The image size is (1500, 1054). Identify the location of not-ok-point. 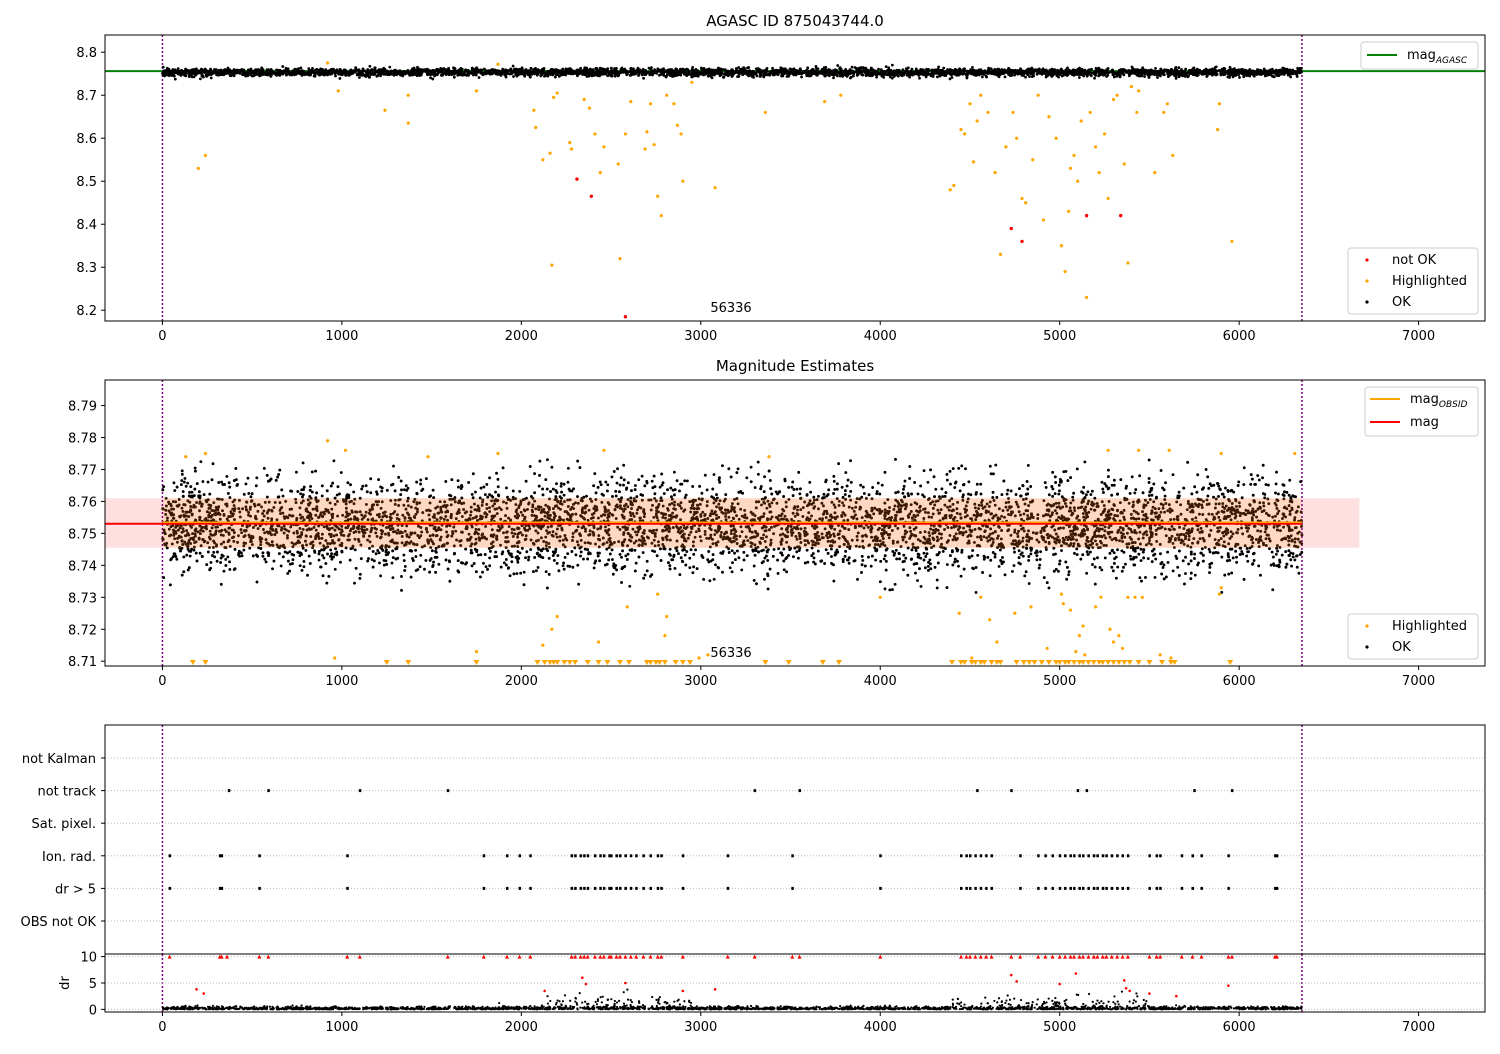
(1011, 228).